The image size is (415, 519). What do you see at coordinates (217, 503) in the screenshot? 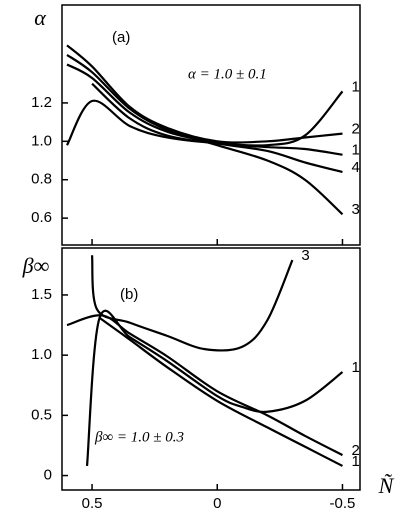
I see `x-tick-label: 0` at bounding box center [217, 503].